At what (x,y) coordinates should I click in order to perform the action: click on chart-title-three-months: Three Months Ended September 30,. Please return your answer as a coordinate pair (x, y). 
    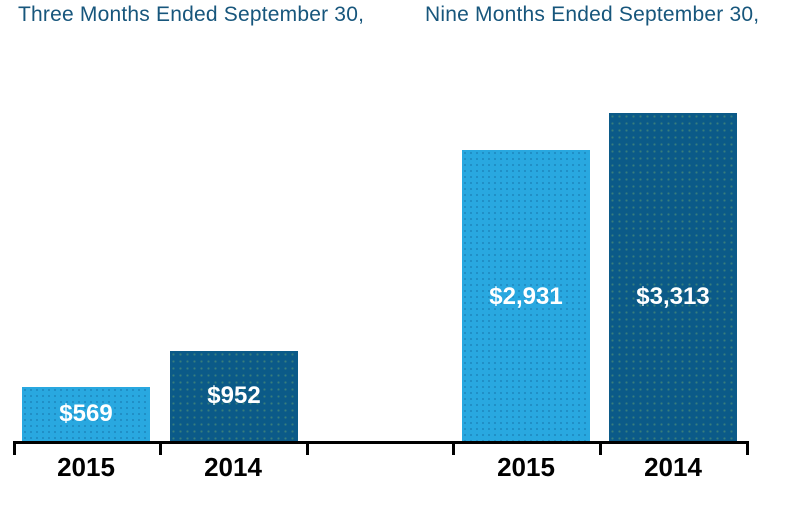
    Looking at the image, I should click on (191, 14).